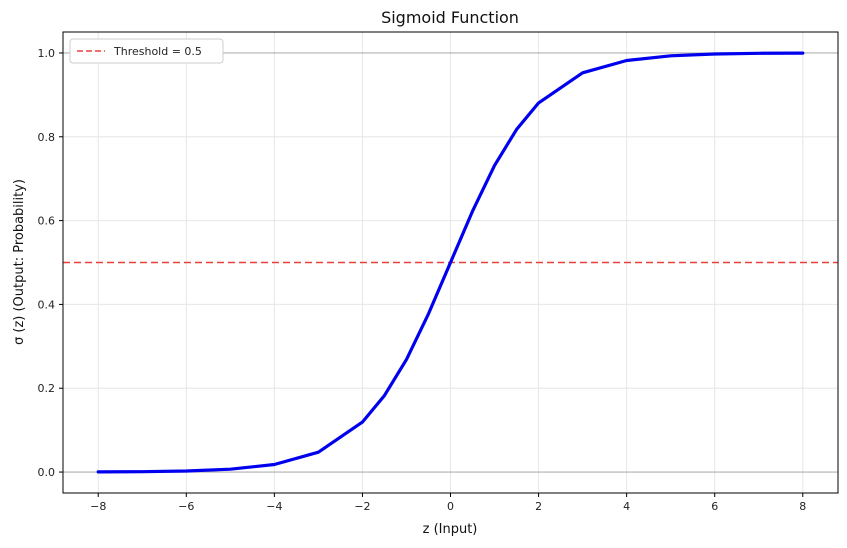 The image size is (847, 548). Describe the element at coordinates (47, 137) in the screenshot. I see `y-tick-label: 0.8` at that location.